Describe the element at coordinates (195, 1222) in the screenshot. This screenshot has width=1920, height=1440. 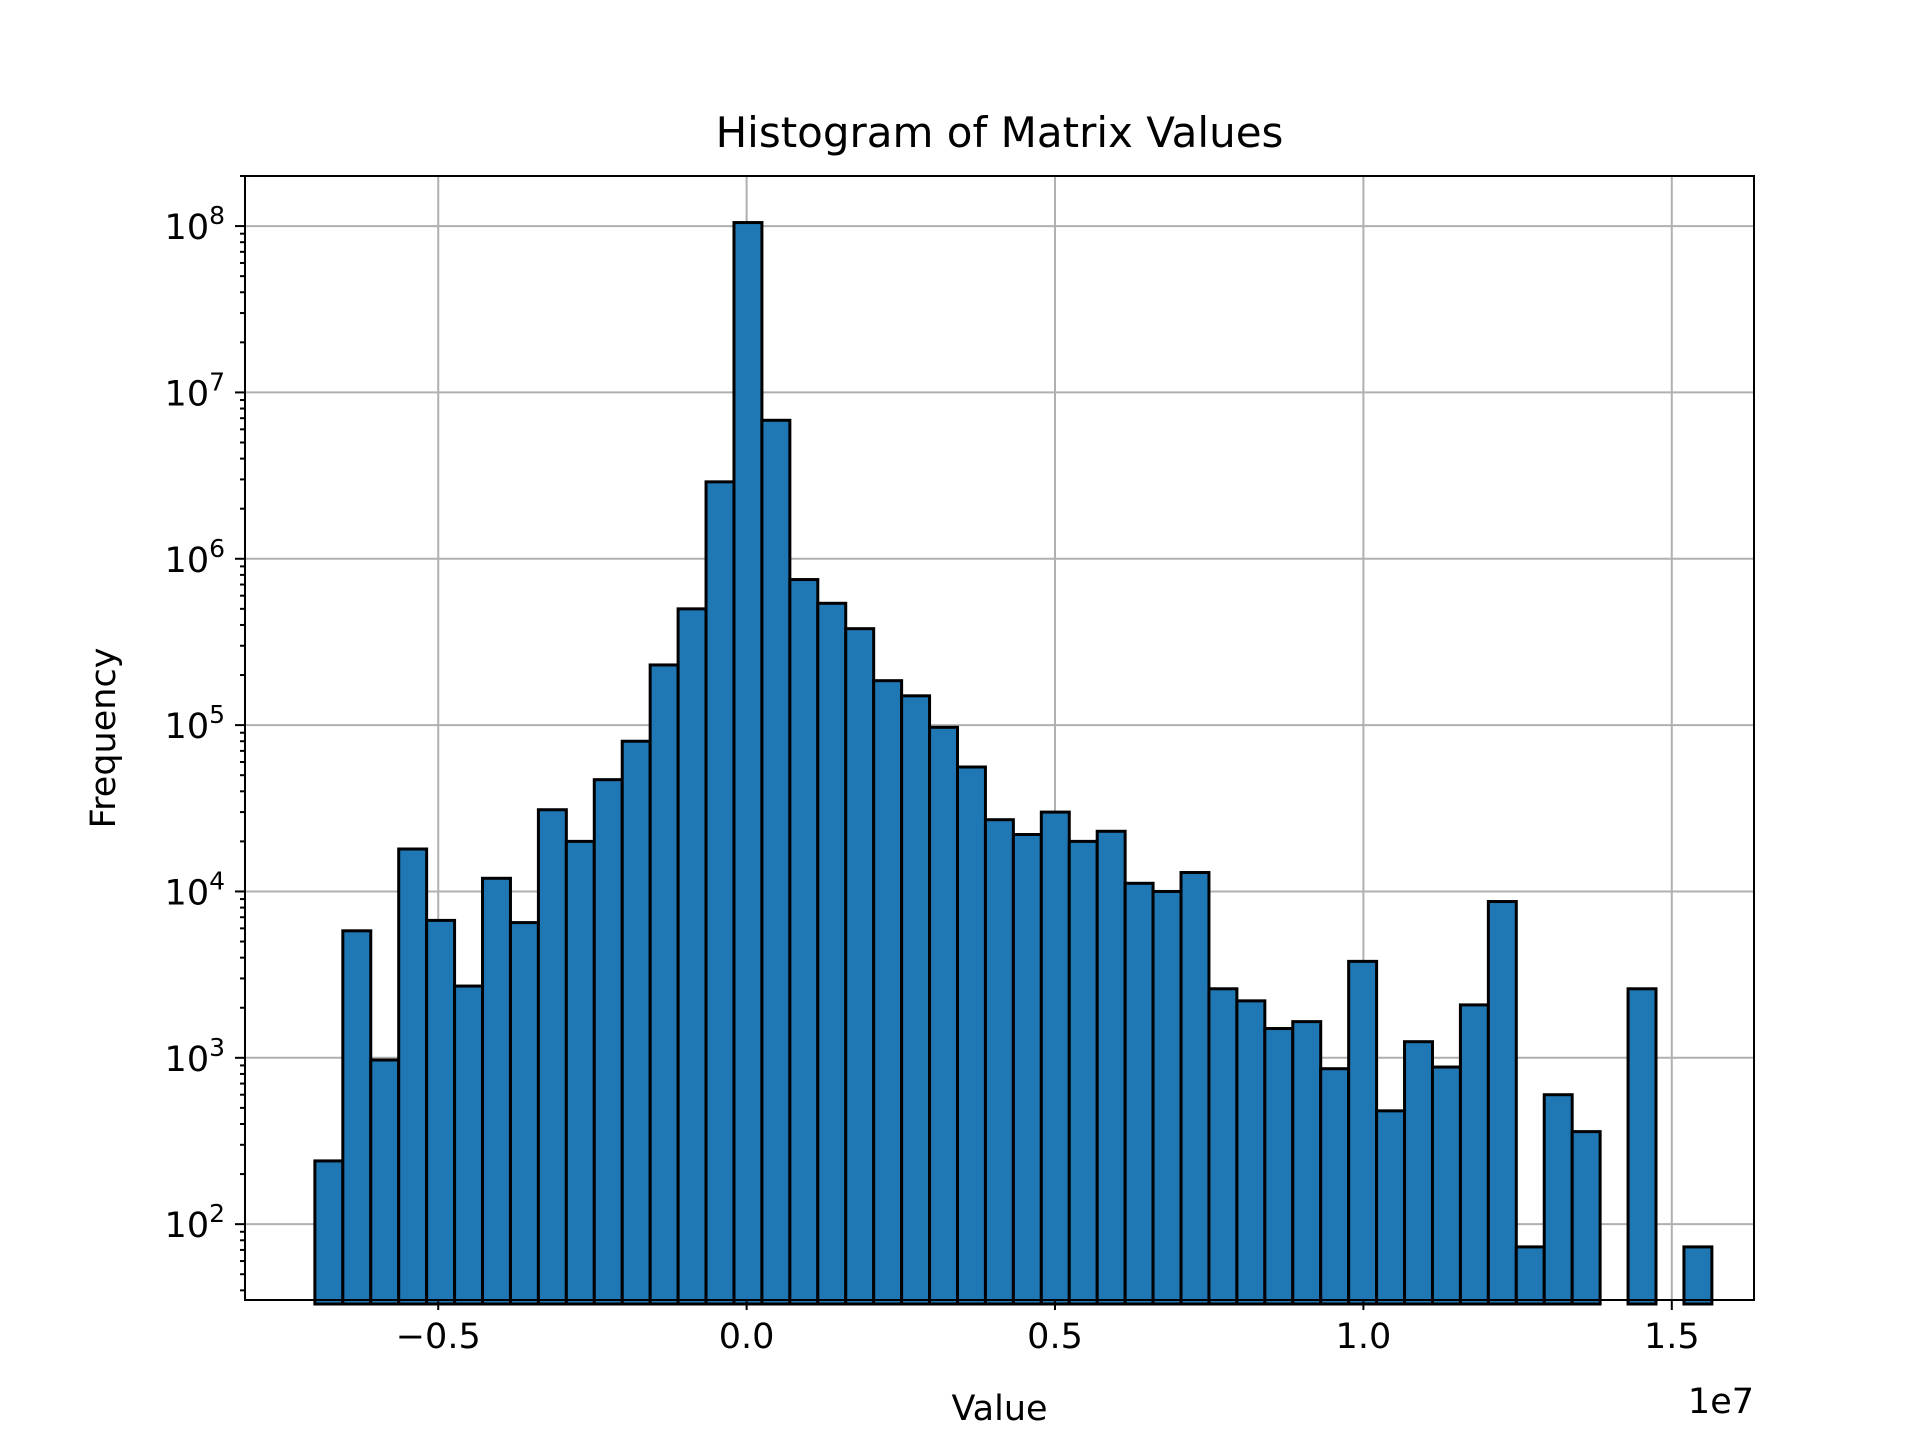
I see `y-tick-label: 10²` at that location.